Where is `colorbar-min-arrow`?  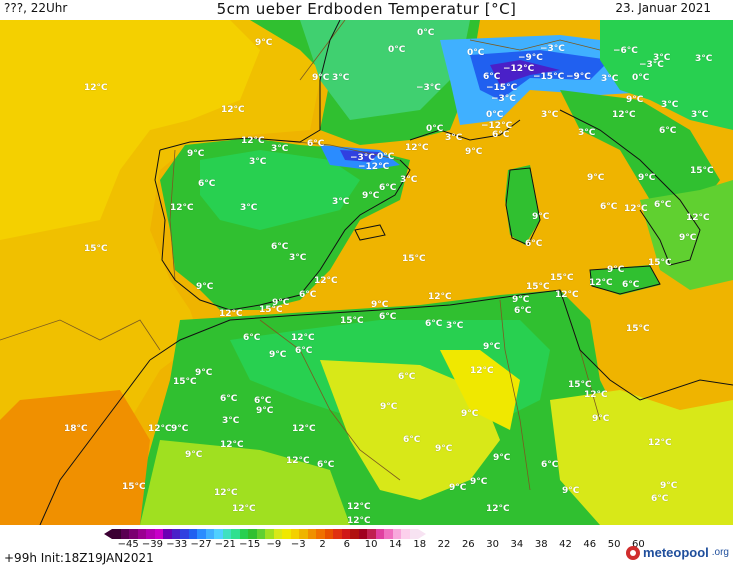 colorbar-min-arrow is located at coordinates (108, 534).